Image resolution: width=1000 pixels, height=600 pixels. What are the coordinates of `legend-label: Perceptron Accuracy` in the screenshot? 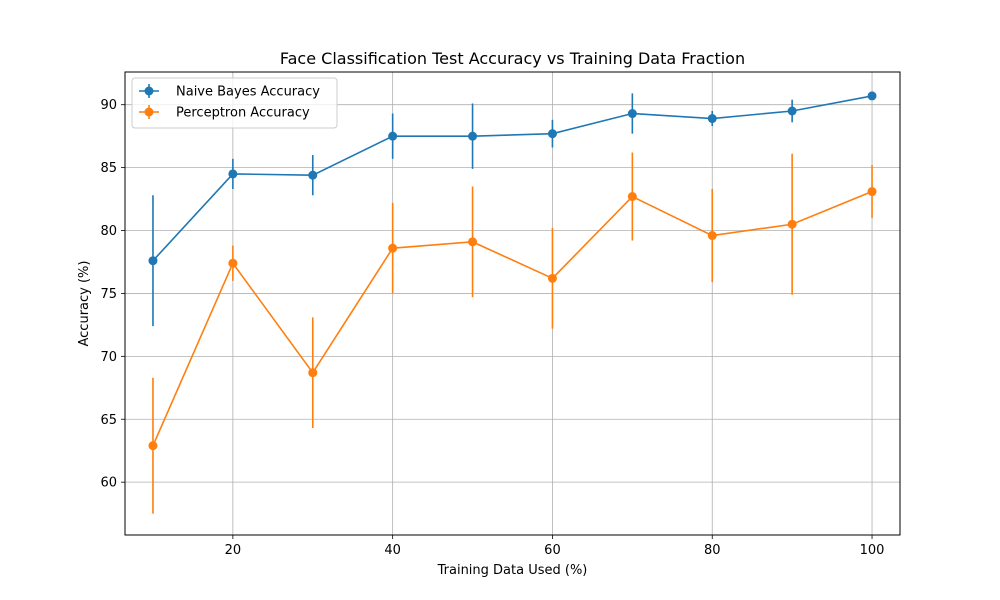 It's located at (243, 113).